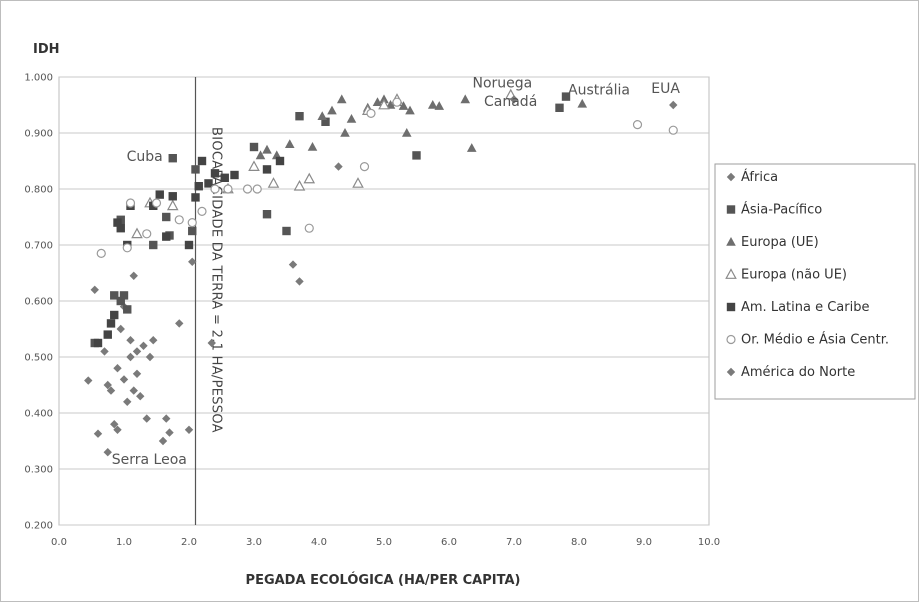 This screenshot has width=919, height=603. I want to click on annotation-label: Canadá, so click(510, 102).